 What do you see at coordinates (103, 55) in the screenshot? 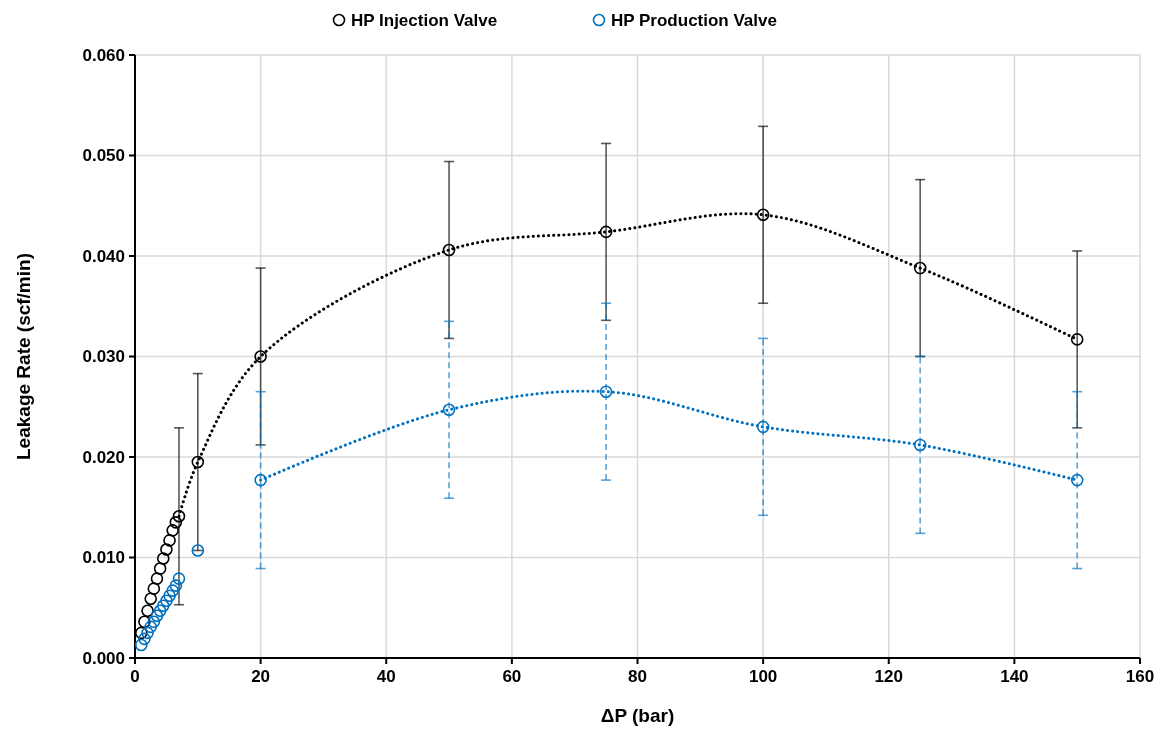
I see `y-tick-label: 0.060` at bounding box center [103, 55].